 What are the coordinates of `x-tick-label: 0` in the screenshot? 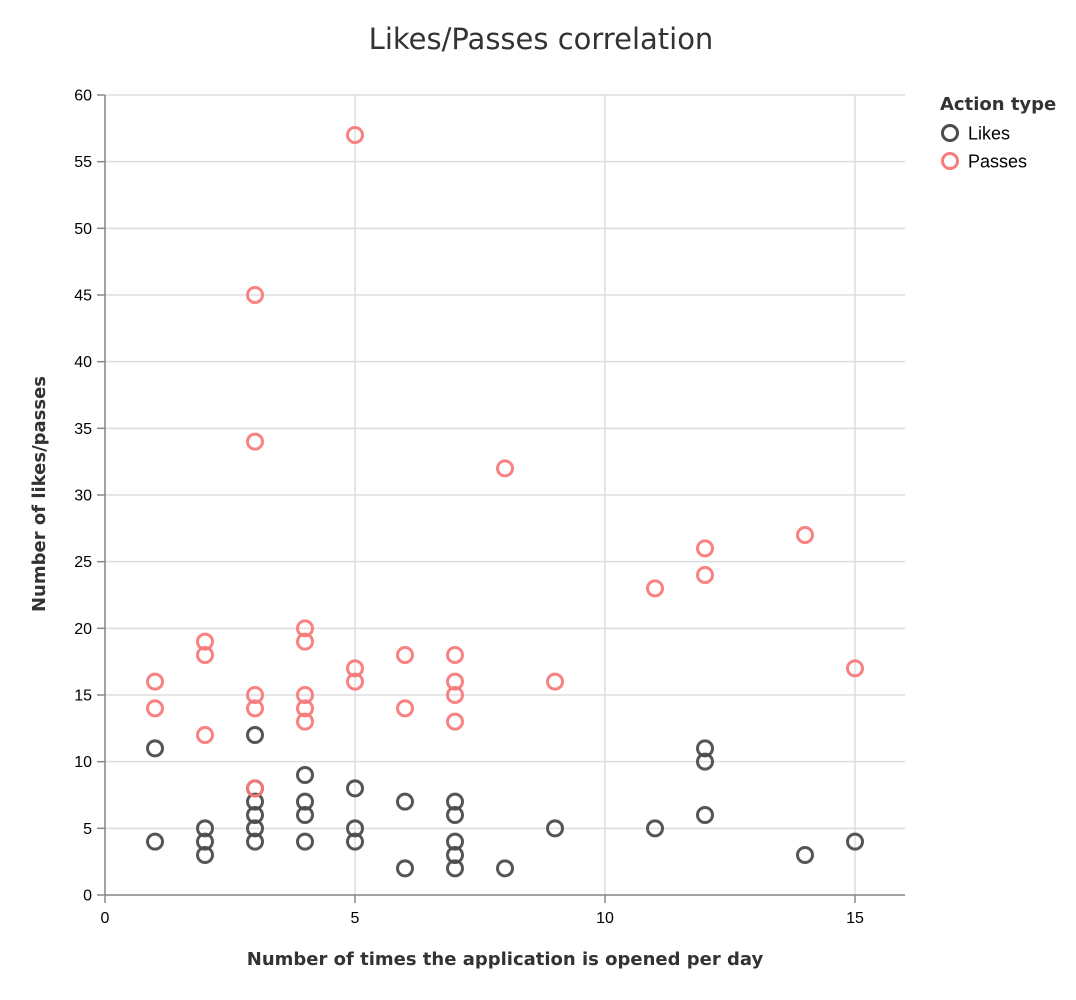 It's located at (105, 918).